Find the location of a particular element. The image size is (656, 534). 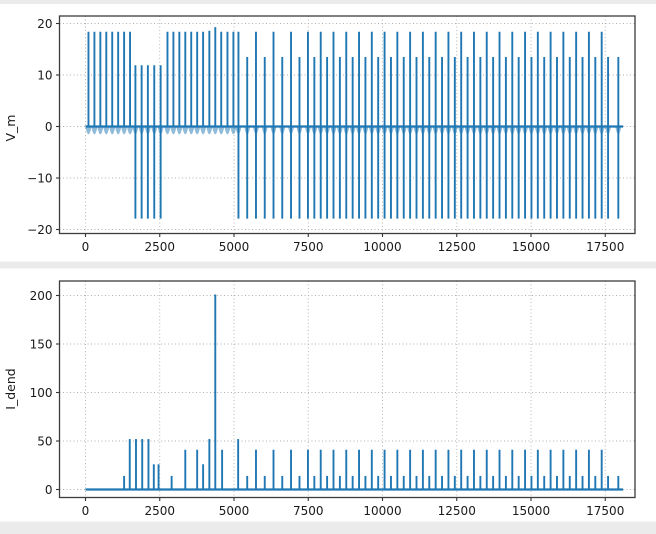

y-tick-label: −20 is located at coordinates (39, 230).